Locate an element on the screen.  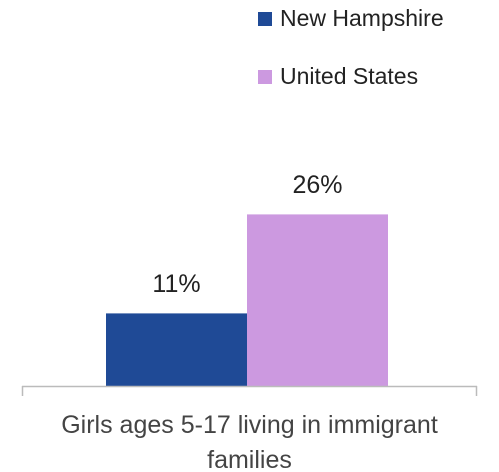
legend-label: United States is located at coordinates (349, 76).